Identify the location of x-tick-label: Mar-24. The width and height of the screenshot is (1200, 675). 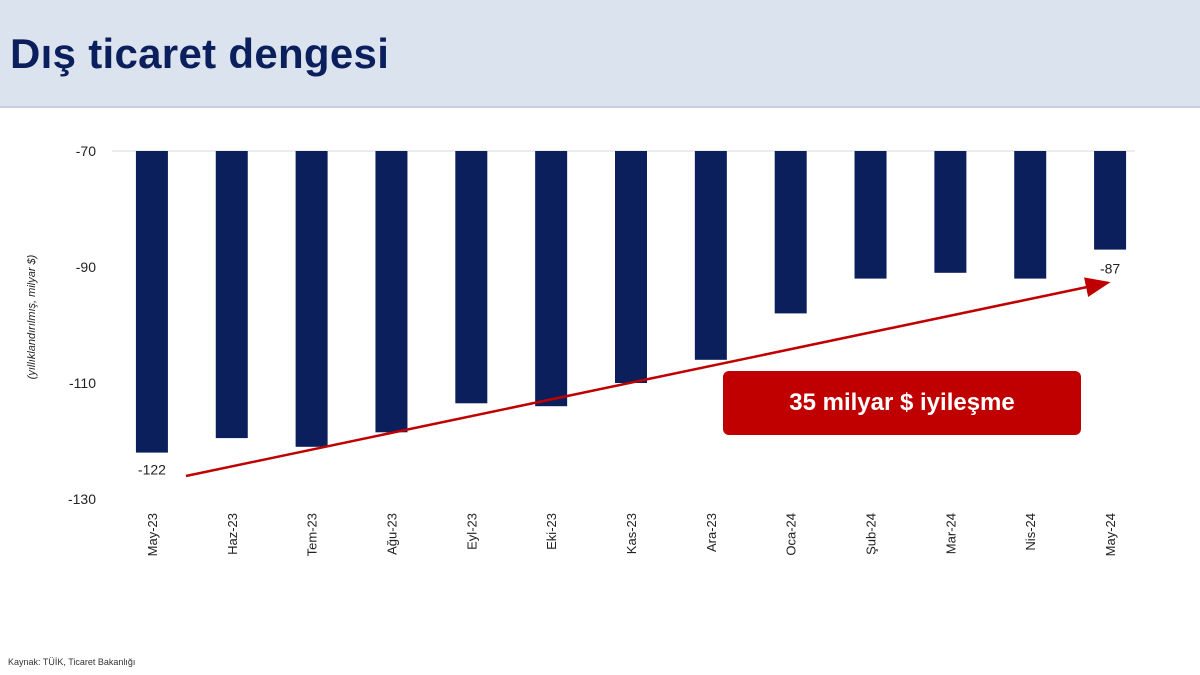
(950, 533).